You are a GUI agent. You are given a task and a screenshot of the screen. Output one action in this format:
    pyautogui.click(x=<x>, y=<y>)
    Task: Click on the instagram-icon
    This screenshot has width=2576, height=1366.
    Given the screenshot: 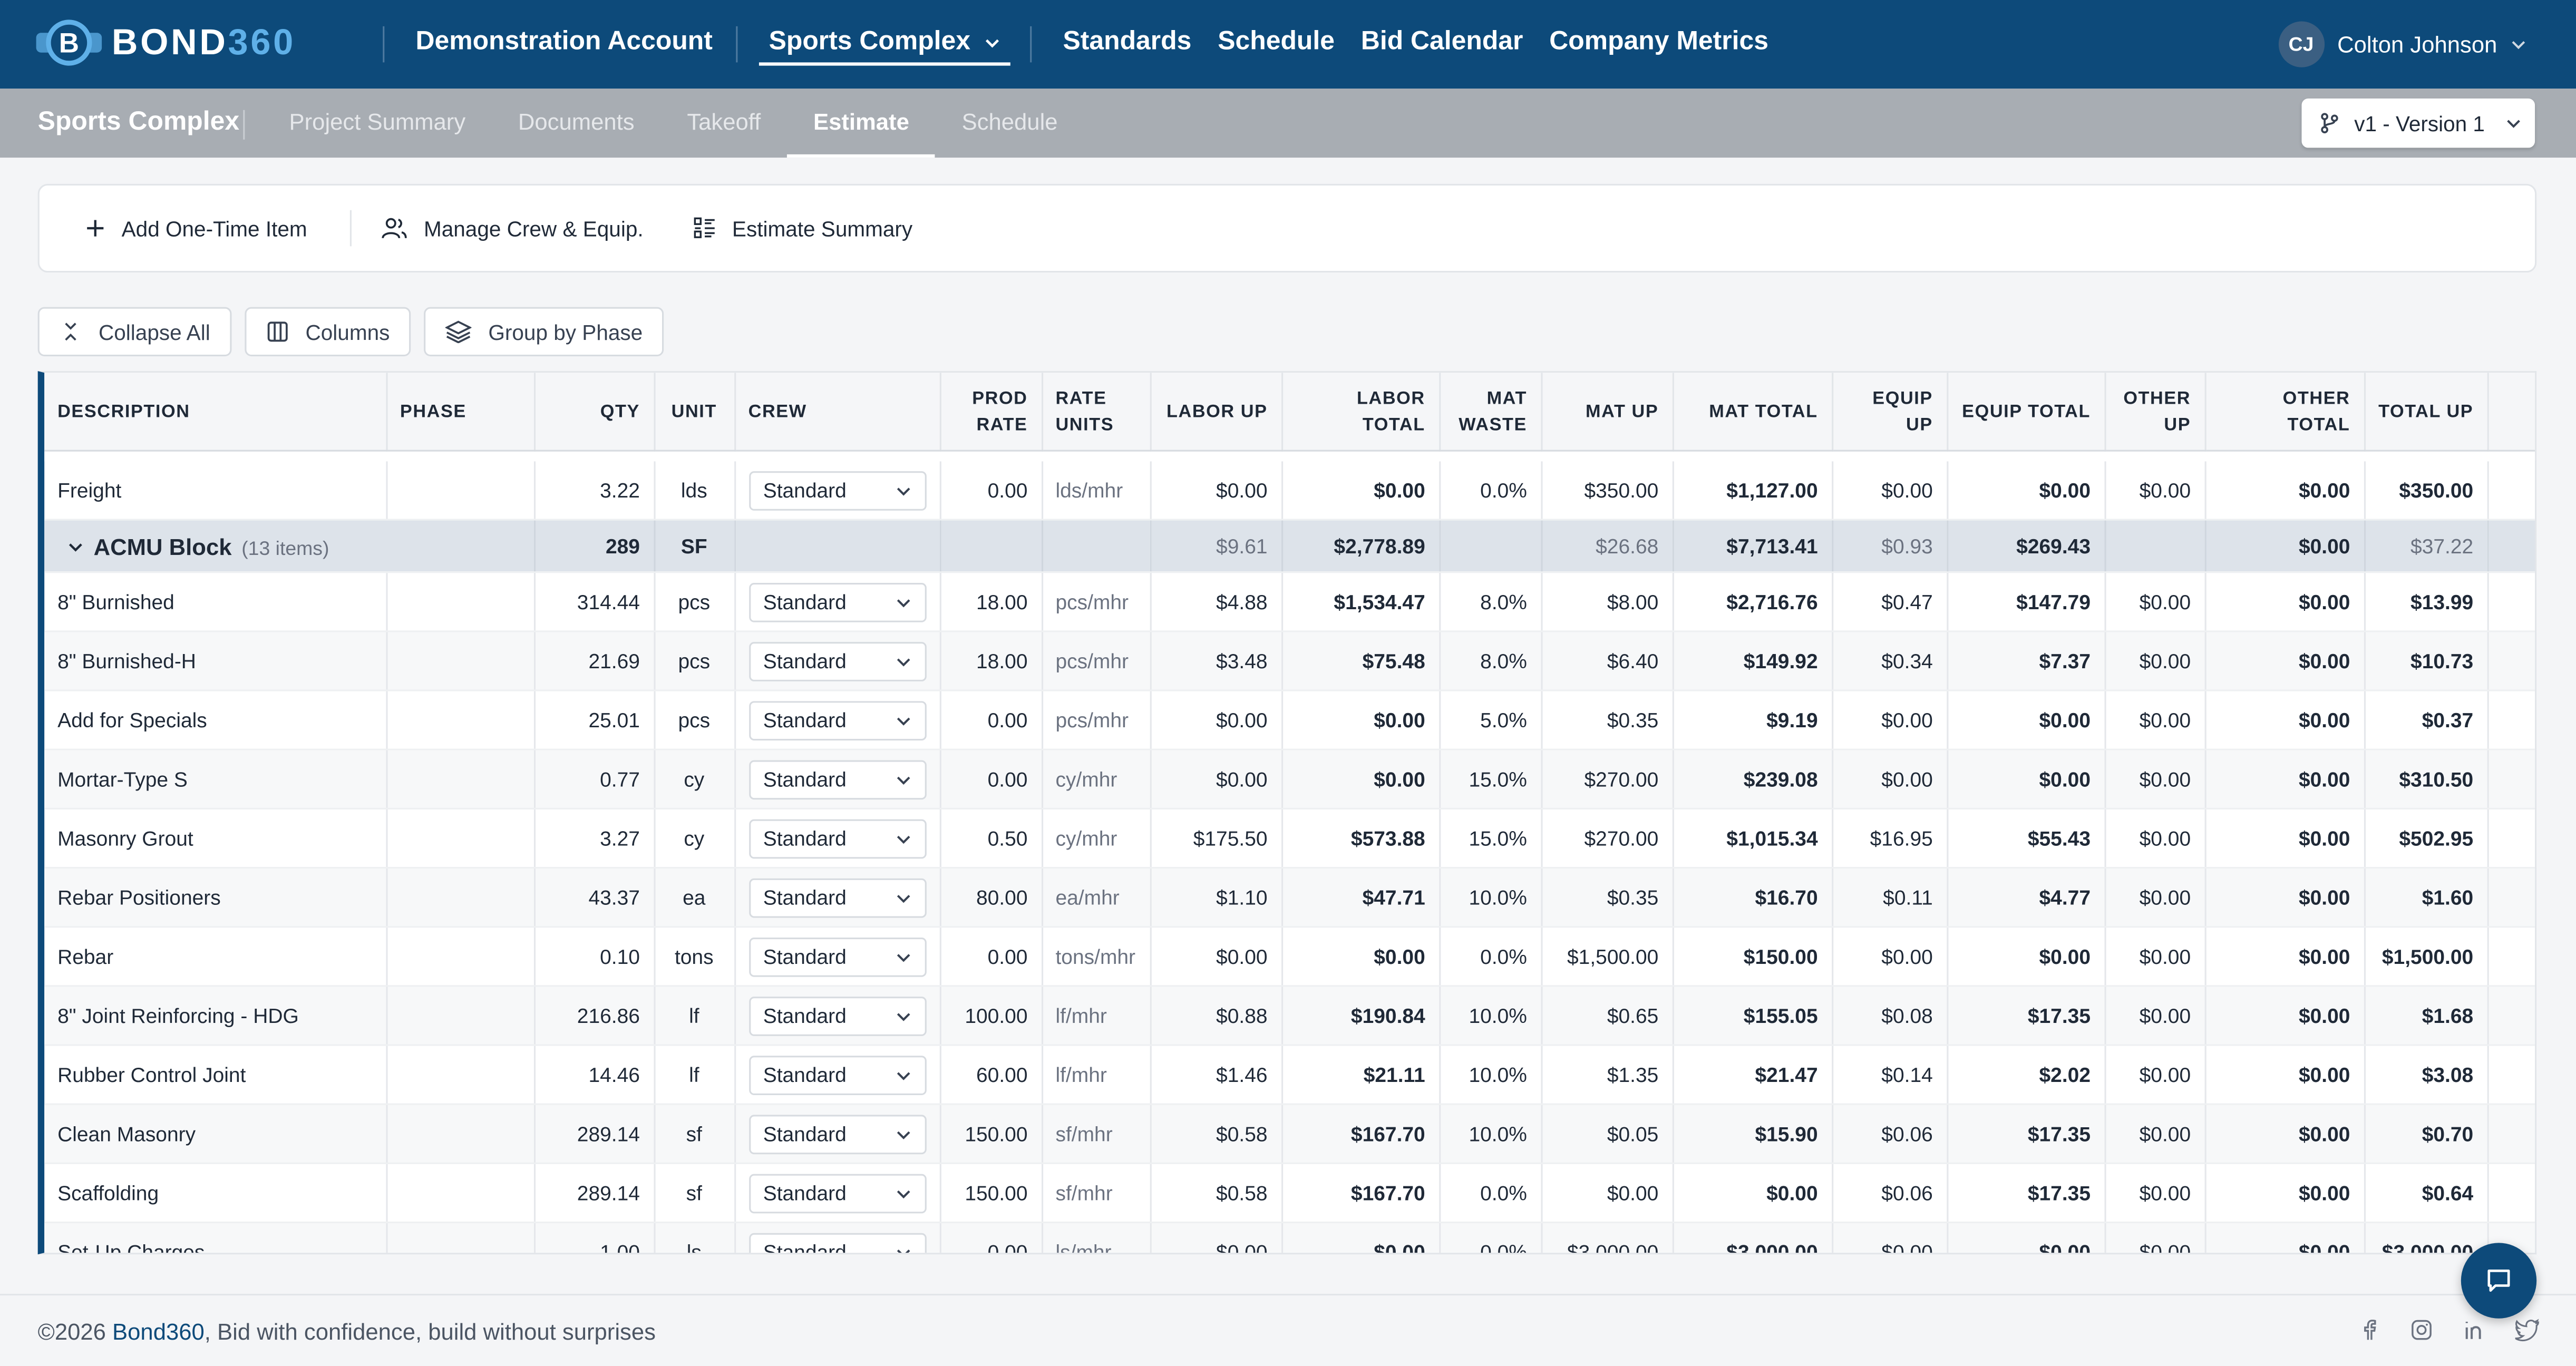 What is the action you would take?
    pyautogui.click(x=2421, y=1330)
    